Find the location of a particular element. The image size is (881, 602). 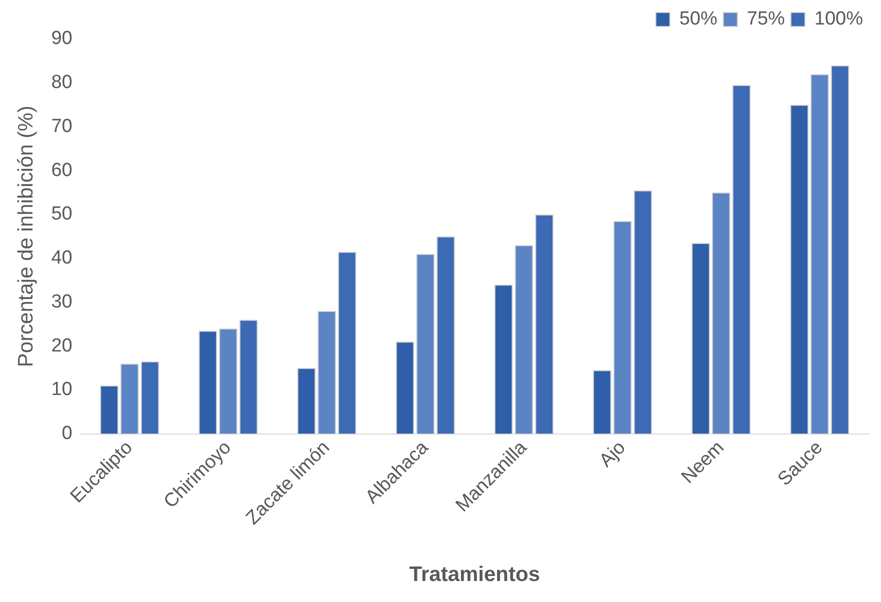

legend-label: 75% is located at coordinates (766, 19).